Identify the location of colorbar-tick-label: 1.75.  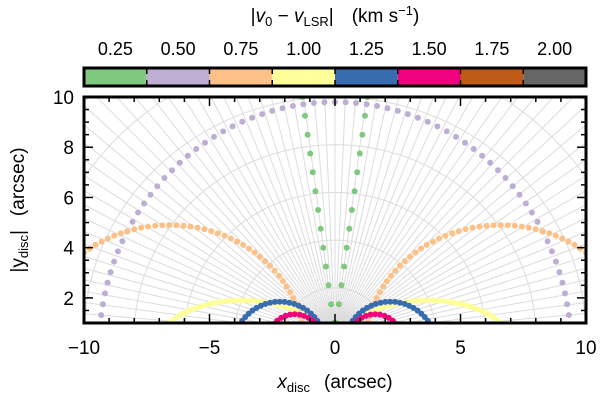
(491, 49).